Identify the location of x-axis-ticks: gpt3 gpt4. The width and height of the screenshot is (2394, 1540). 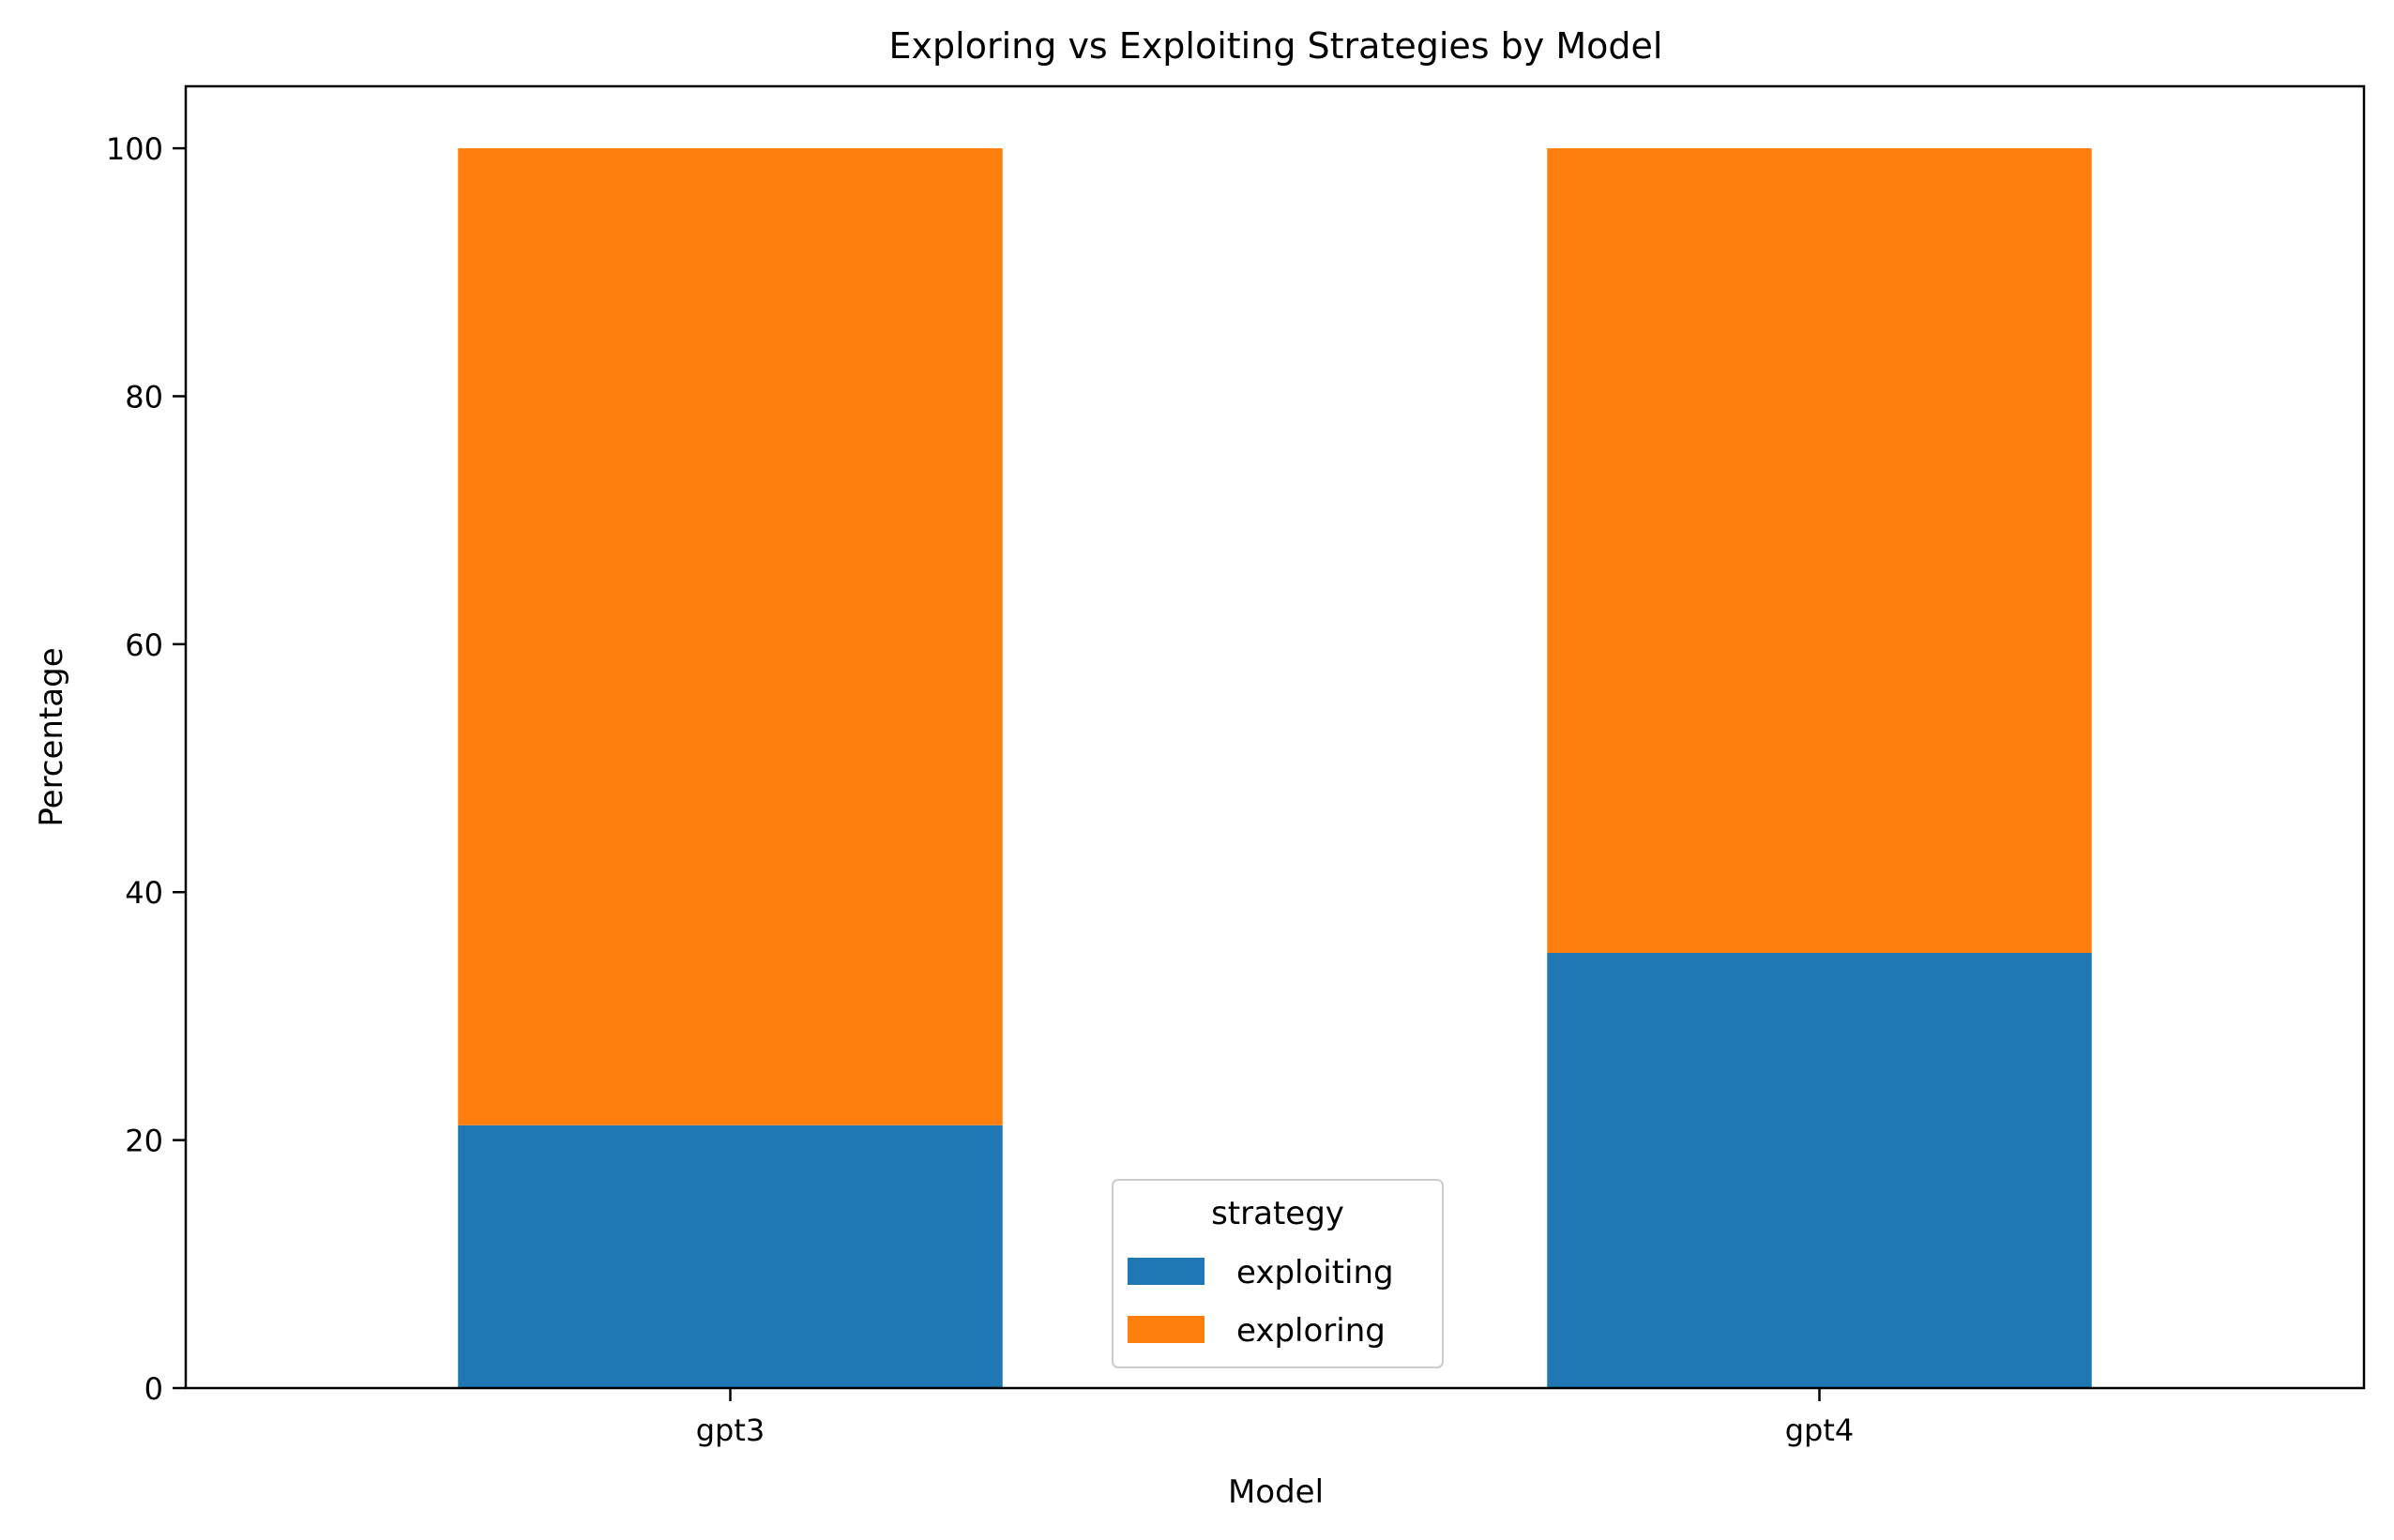
(1275, 1418).